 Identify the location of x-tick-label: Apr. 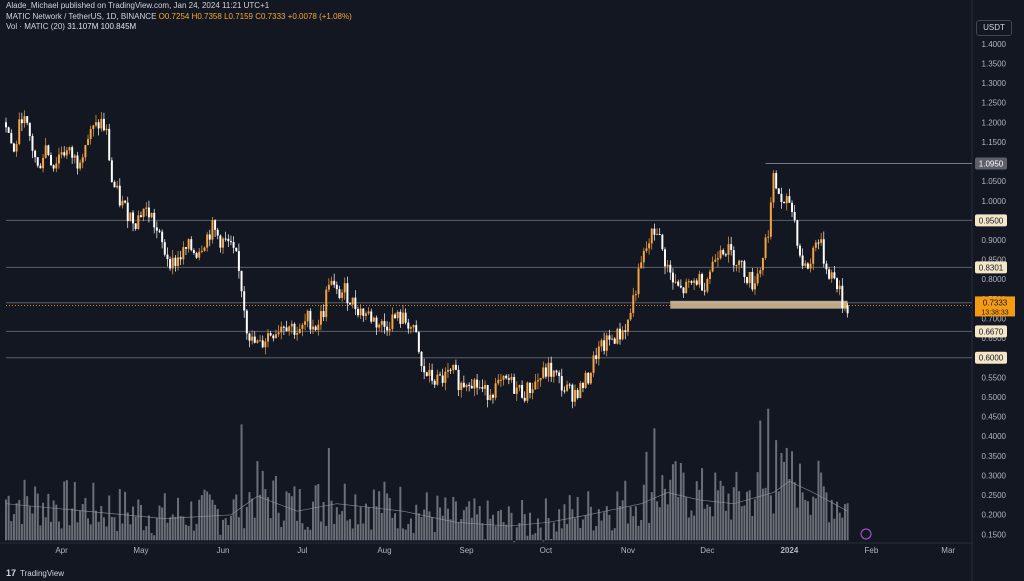
(61, 550).